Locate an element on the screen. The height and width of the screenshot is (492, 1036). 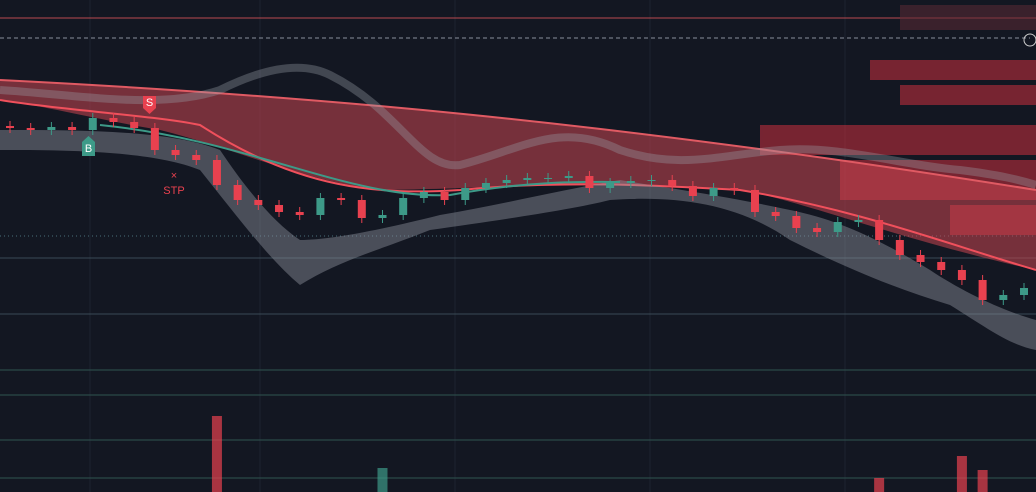
signal-b: B is located at coordinates (88, 146).